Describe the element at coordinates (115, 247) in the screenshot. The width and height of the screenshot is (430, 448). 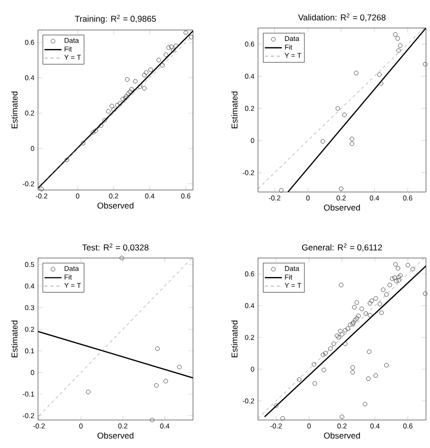
I see `chart-title: Test: R$^{2}$ = 0,0328` at that location.